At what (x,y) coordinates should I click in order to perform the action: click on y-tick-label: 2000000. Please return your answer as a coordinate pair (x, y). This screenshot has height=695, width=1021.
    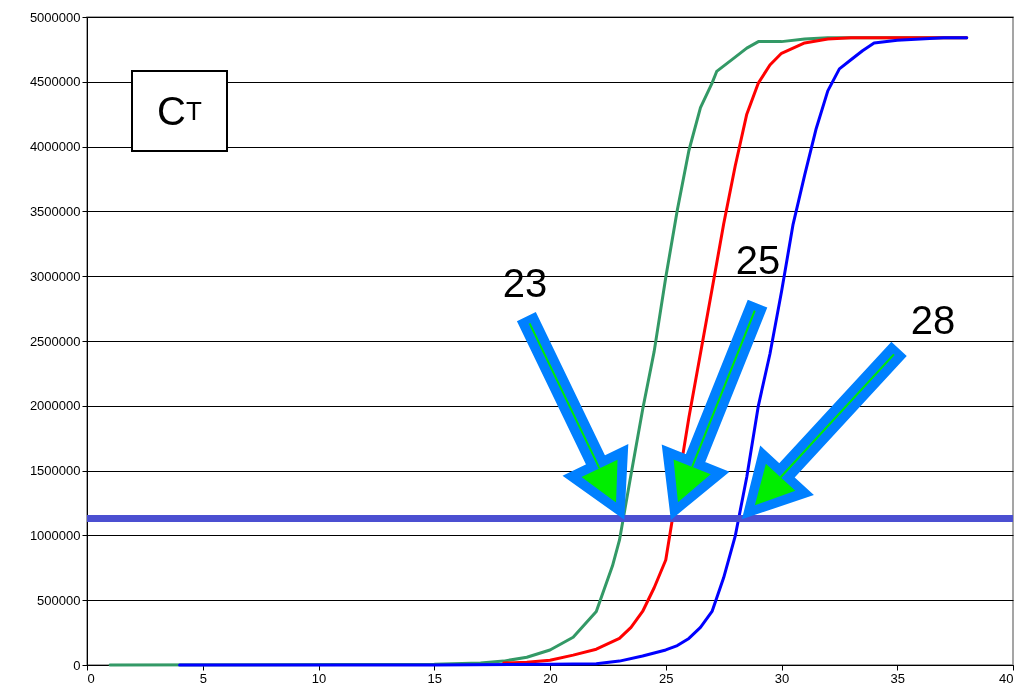
    Looking at the image, I should click on (55, 406).